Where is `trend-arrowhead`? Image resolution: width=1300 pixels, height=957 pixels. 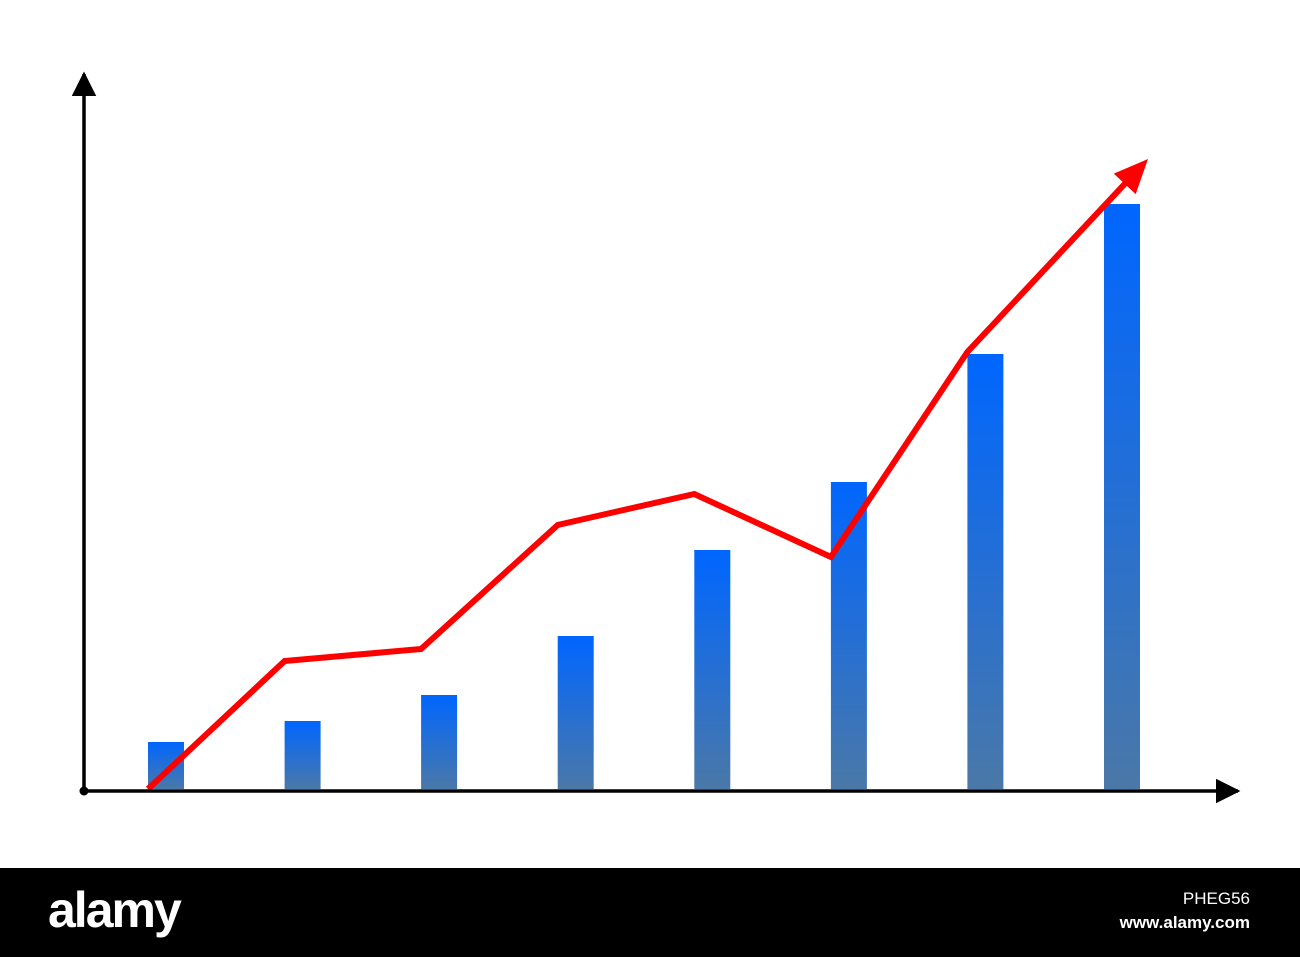 trend-arrowhead is located at coordinates (1130, 177).